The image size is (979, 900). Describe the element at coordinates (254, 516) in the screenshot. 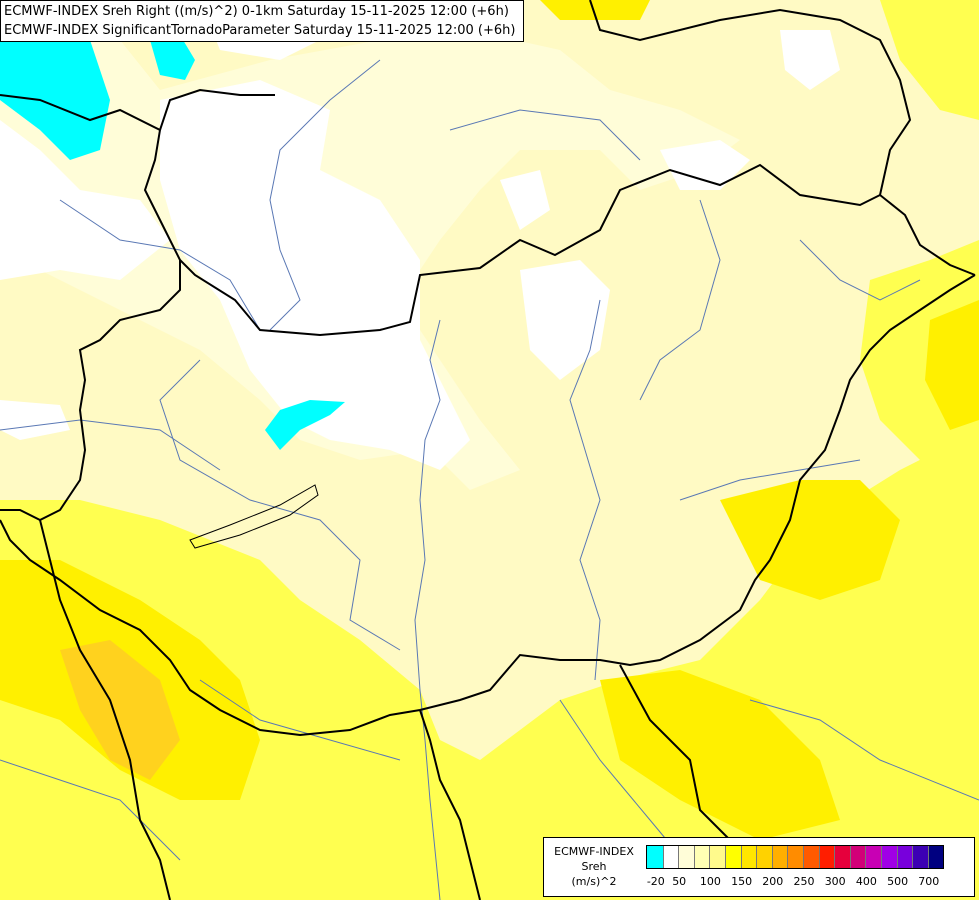

I see `lake-outline` at that location.